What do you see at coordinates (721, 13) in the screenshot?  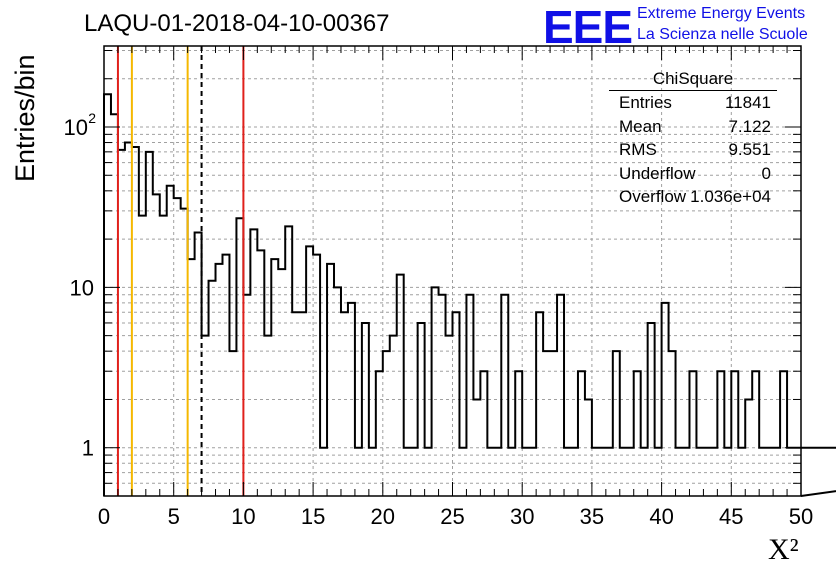 I see `logo-line-1: Extreme Energy Events` at bounding box center [721, 13].